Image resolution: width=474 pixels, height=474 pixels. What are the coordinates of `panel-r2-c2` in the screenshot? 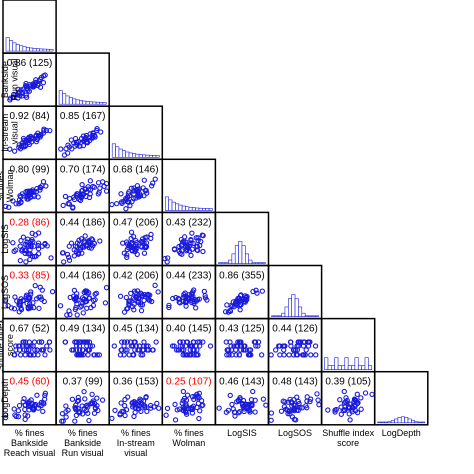 It's located at (136, 133).